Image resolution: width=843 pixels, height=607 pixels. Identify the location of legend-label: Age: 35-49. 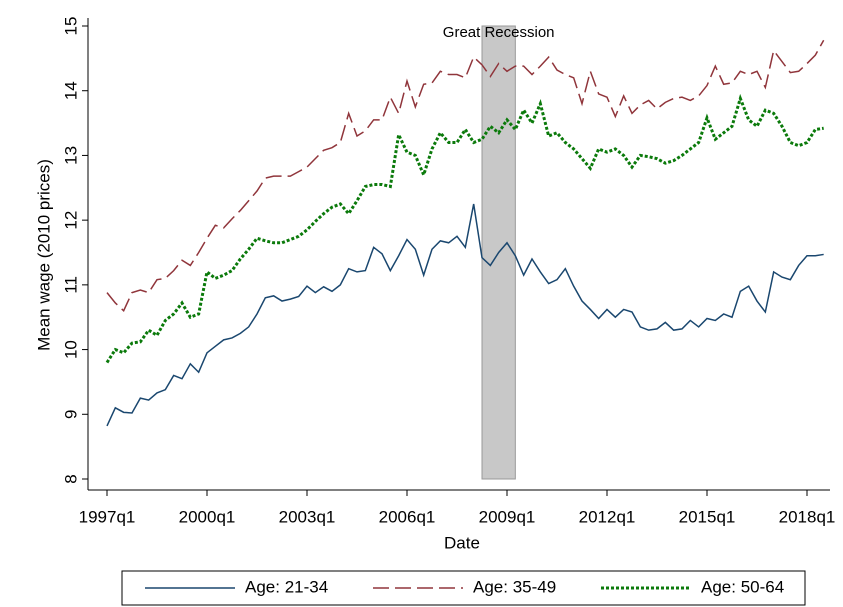
(514, 586).